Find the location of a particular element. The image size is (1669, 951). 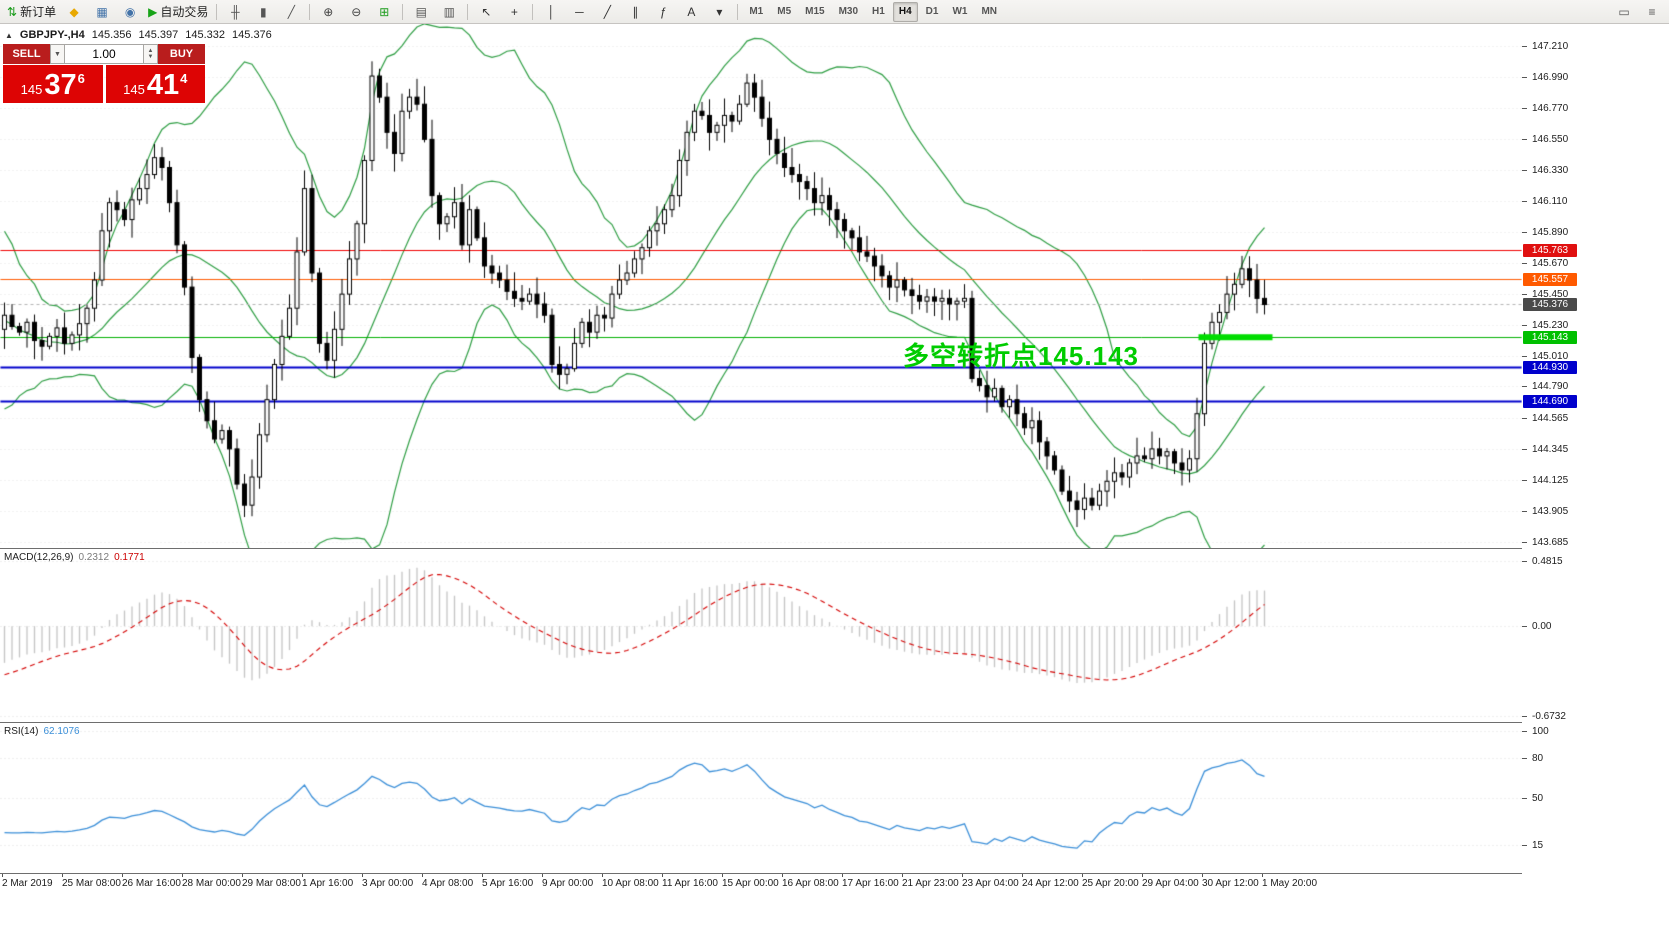

tile-windows-button: ⊞ is located at coordinates (384, 12).